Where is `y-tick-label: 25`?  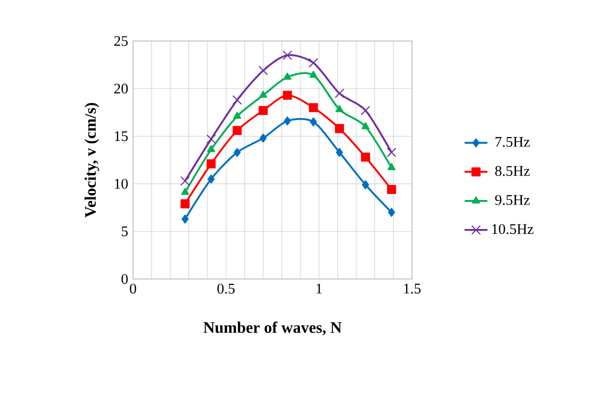
y-tick-label: 25 is located at coordinates (121, 41).